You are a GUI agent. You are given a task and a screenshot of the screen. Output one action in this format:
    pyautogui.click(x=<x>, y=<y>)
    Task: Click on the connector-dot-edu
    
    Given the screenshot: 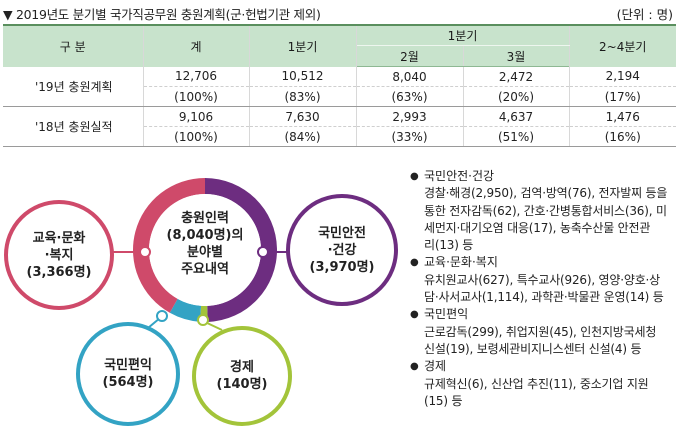 What is the action you would take?
    pyautogui.click(x=145, y=252)
    